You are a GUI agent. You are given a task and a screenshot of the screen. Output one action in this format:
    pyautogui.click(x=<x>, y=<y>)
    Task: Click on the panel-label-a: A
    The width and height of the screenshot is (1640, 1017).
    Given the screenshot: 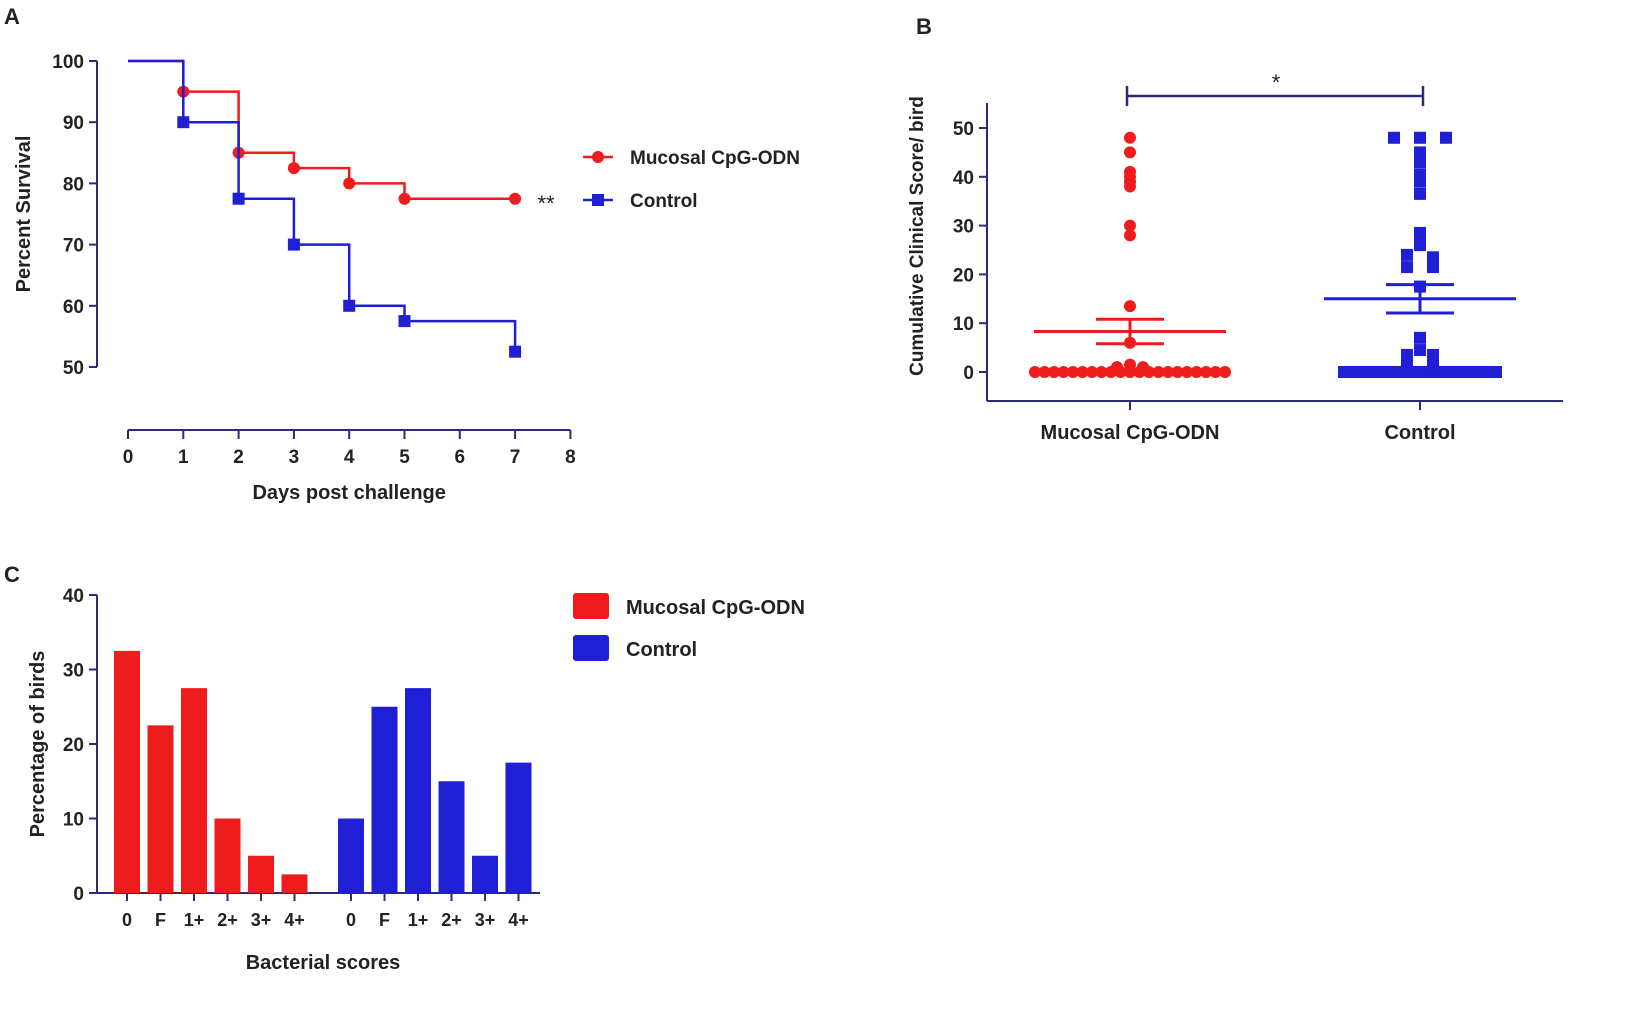 What is the action you would take?
    pyautogui.click(x=12, y=16)
    